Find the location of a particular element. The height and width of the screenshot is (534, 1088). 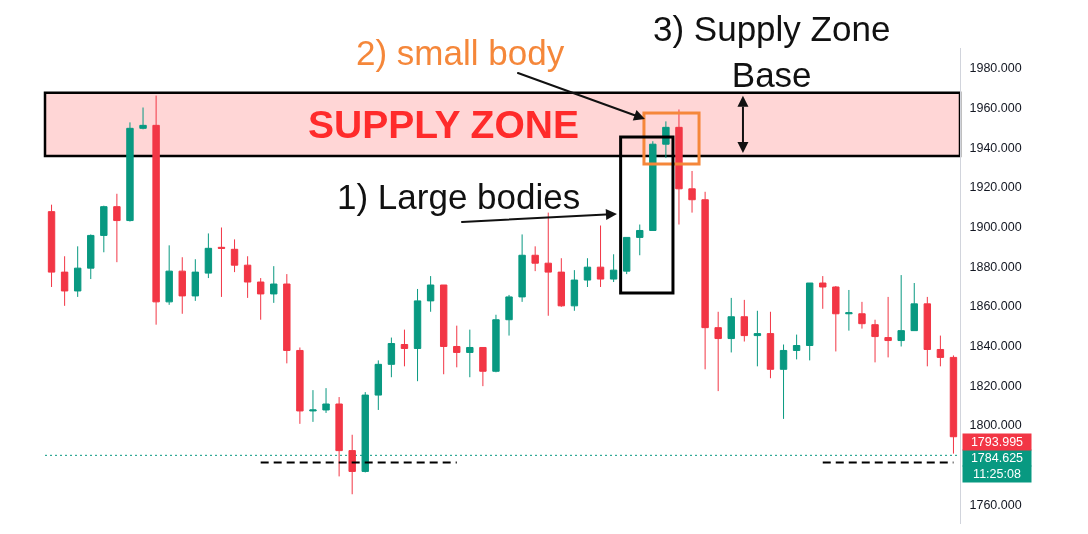

ref-line-label: 1784.625 is located at coordinates (997, 458).